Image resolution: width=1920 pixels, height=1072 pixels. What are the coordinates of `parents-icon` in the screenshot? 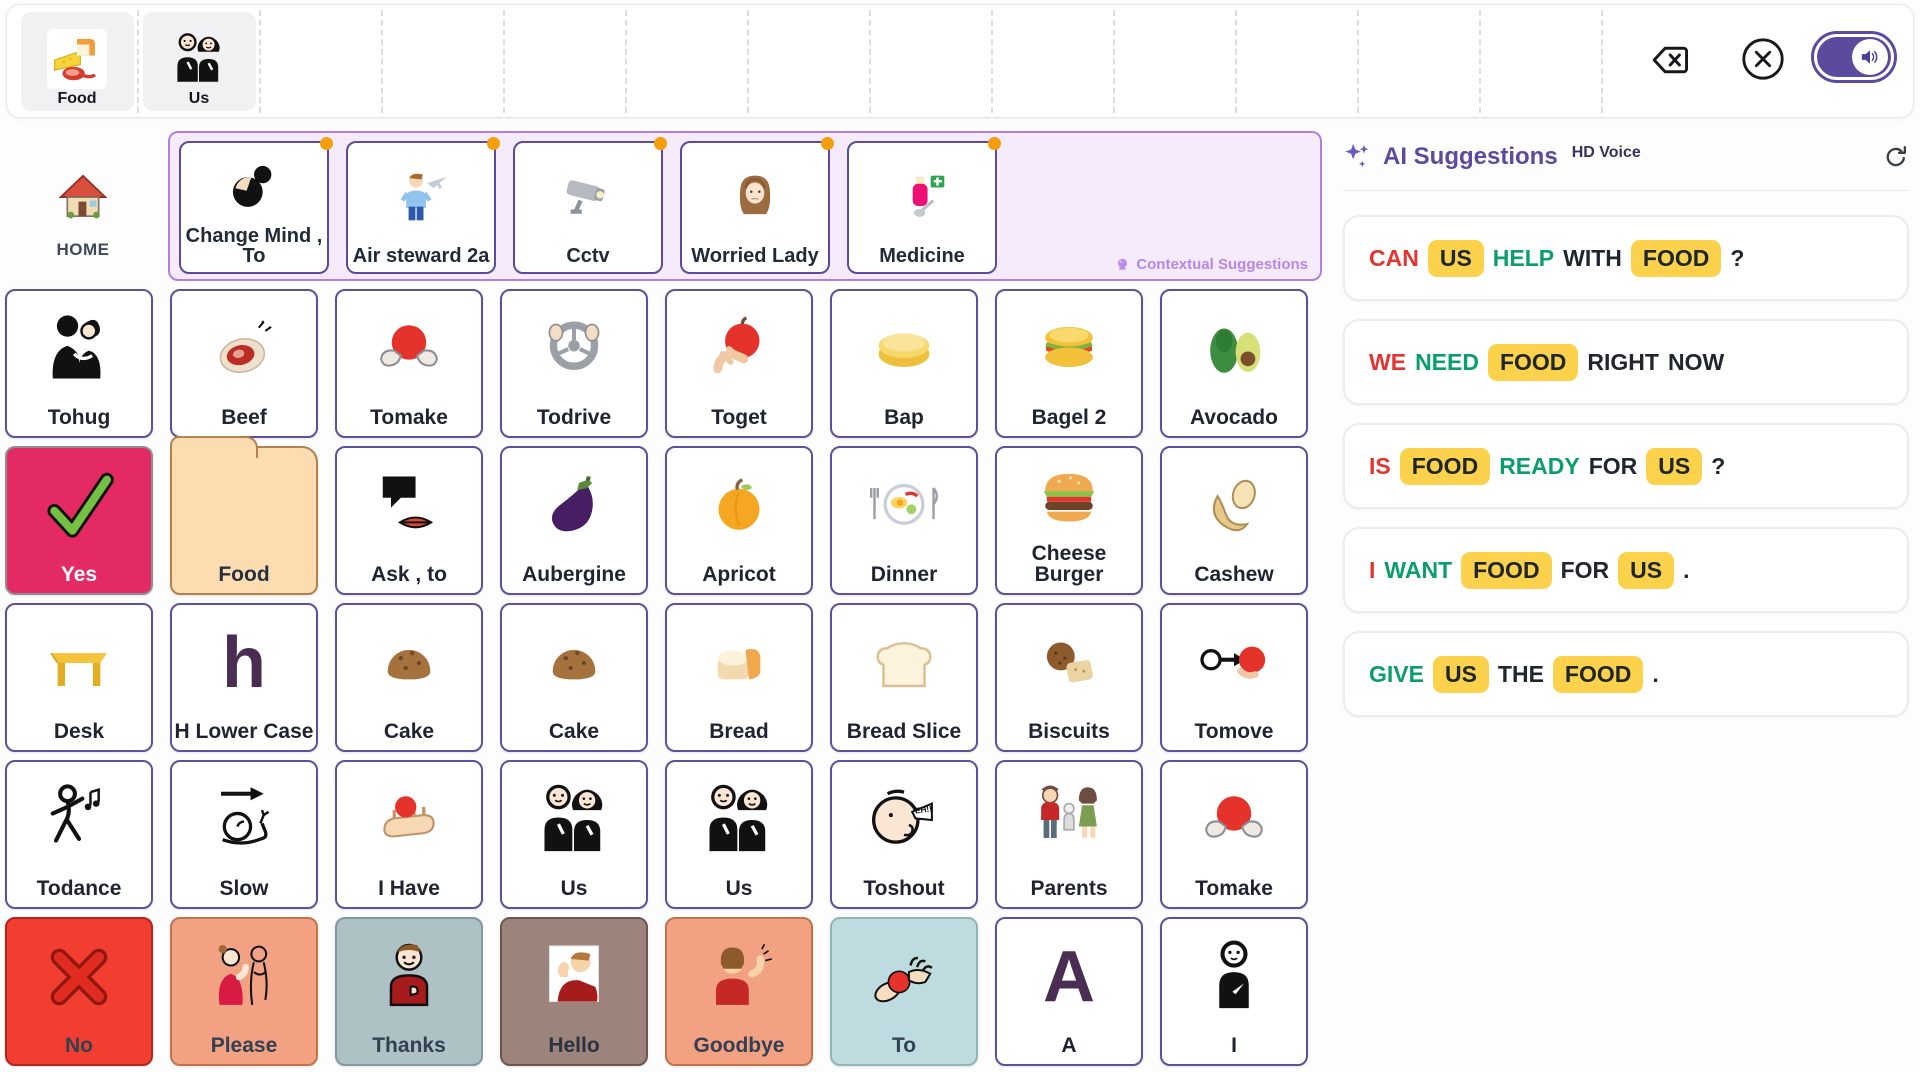 It's located at (1069, 820).